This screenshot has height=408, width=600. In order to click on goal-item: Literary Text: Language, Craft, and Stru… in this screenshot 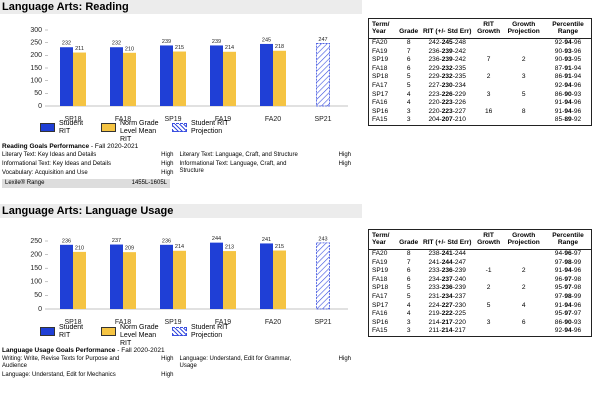, I will do `click(266, 155)`.